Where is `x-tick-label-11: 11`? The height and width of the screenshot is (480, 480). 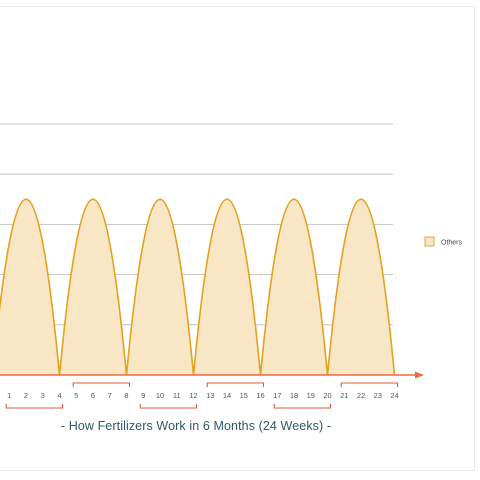 x-tick-label-11: 11 is located at coordinates (177, 395).